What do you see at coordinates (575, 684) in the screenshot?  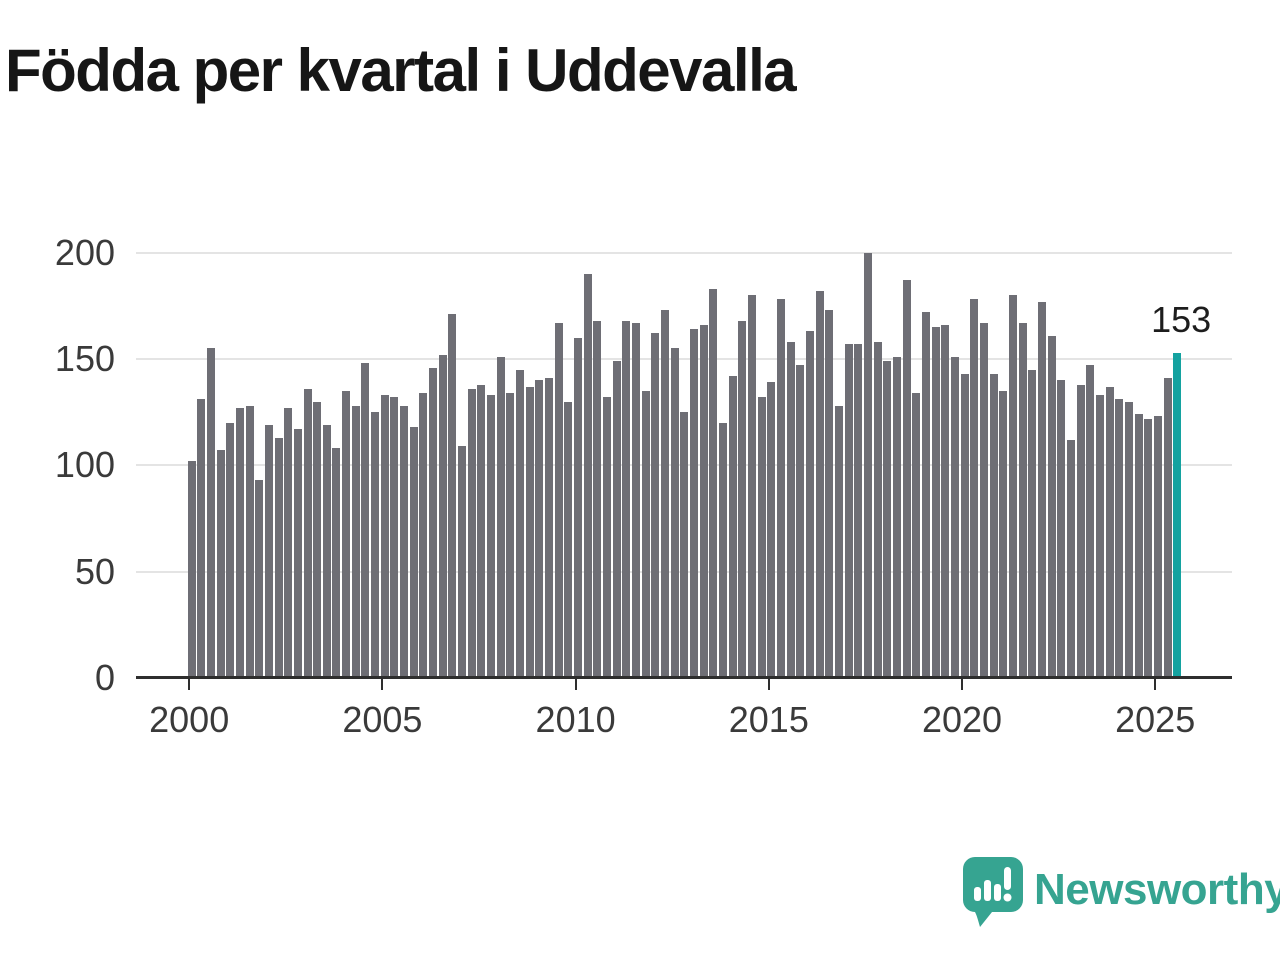 I see `x-axis-tick-2010` at bounding box center [575, 684].